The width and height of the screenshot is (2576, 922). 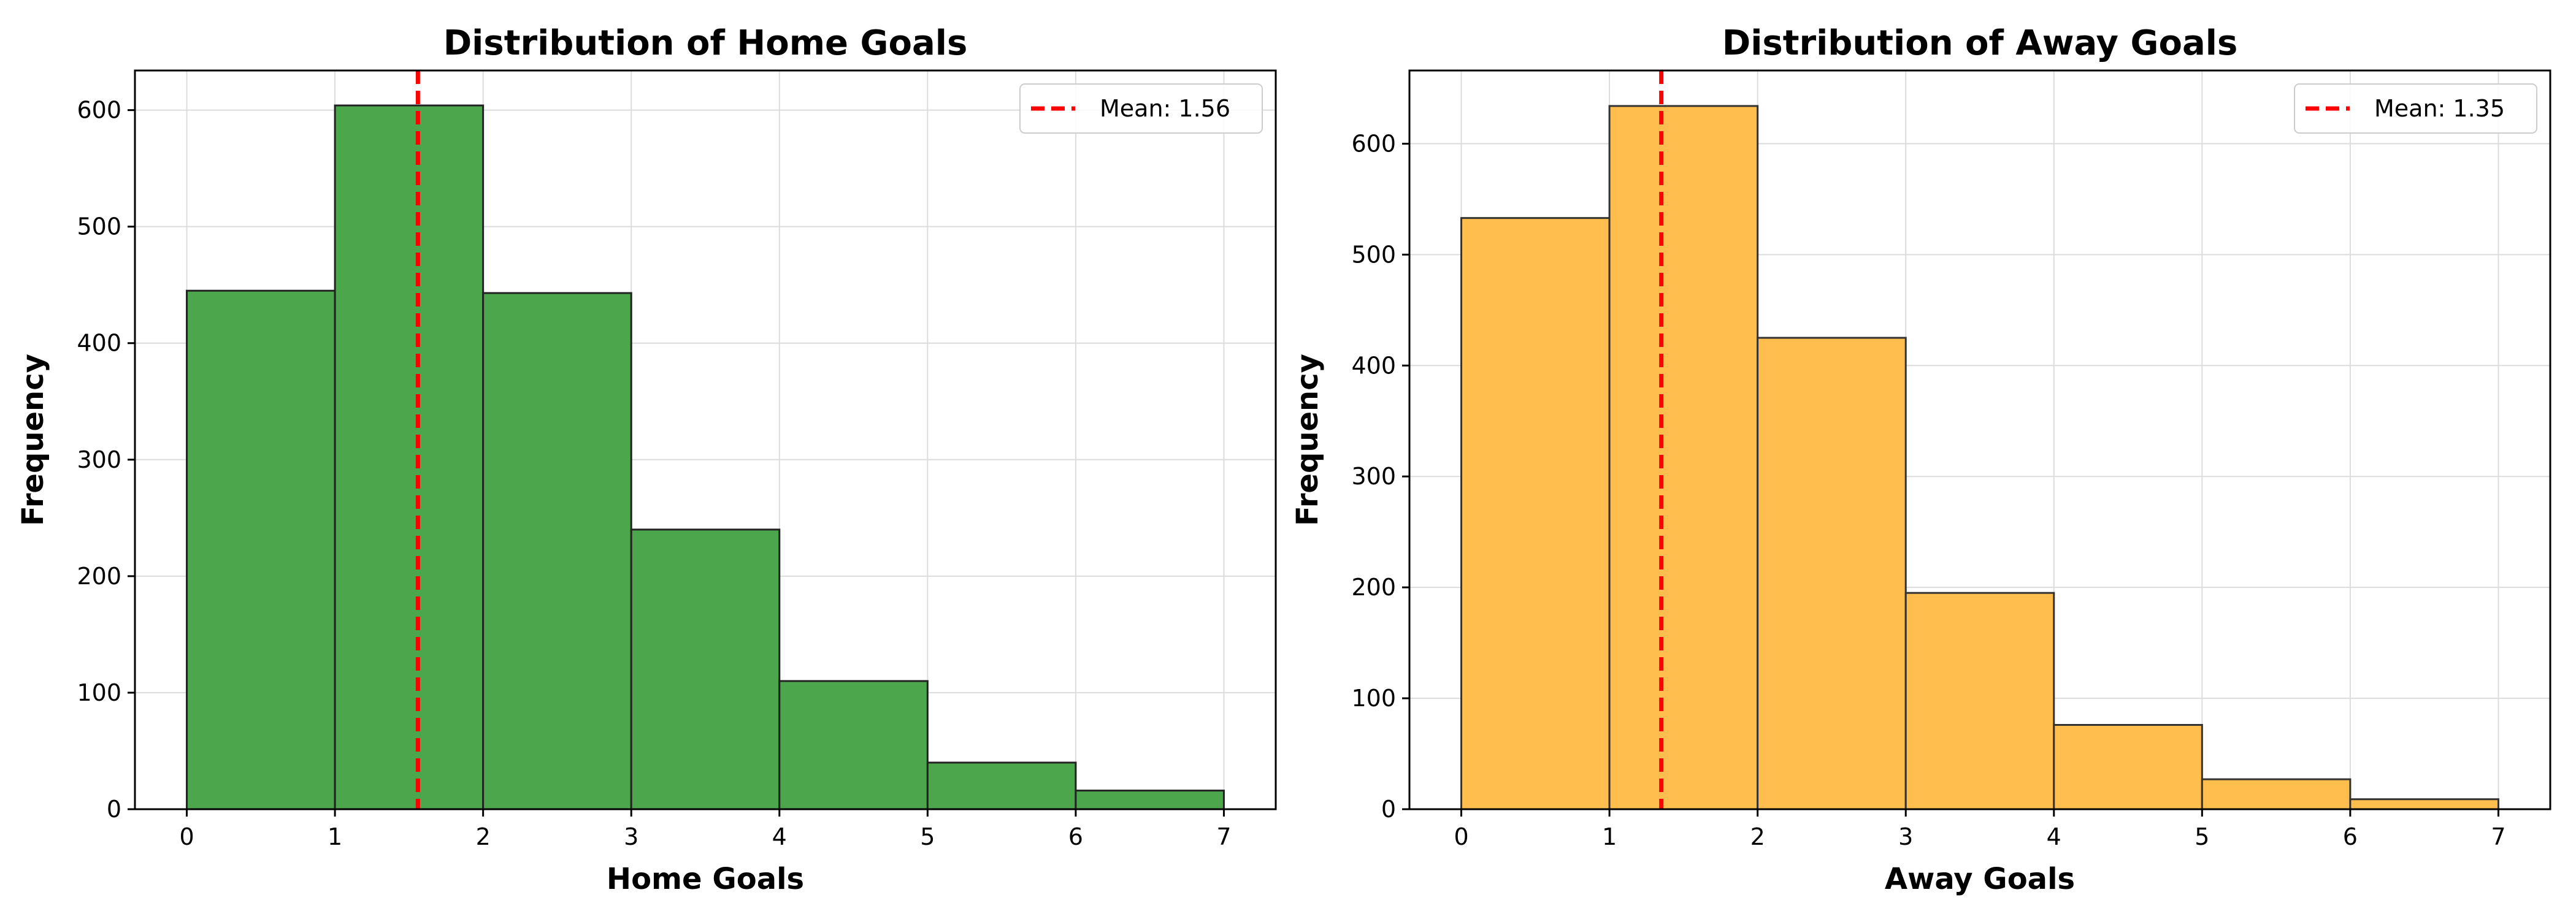 What do you see at coordinates (1075, 836) in the screenshot?
I see `home-x-tick-label: 6` at bounding box center [1075, 836].